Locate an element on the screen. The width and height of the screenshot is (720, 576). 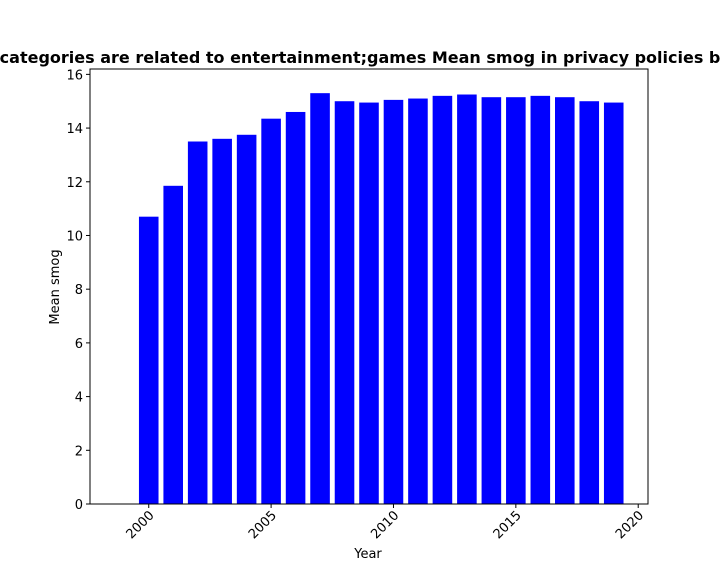
bar-2011 is located at coordinates (418, 301).